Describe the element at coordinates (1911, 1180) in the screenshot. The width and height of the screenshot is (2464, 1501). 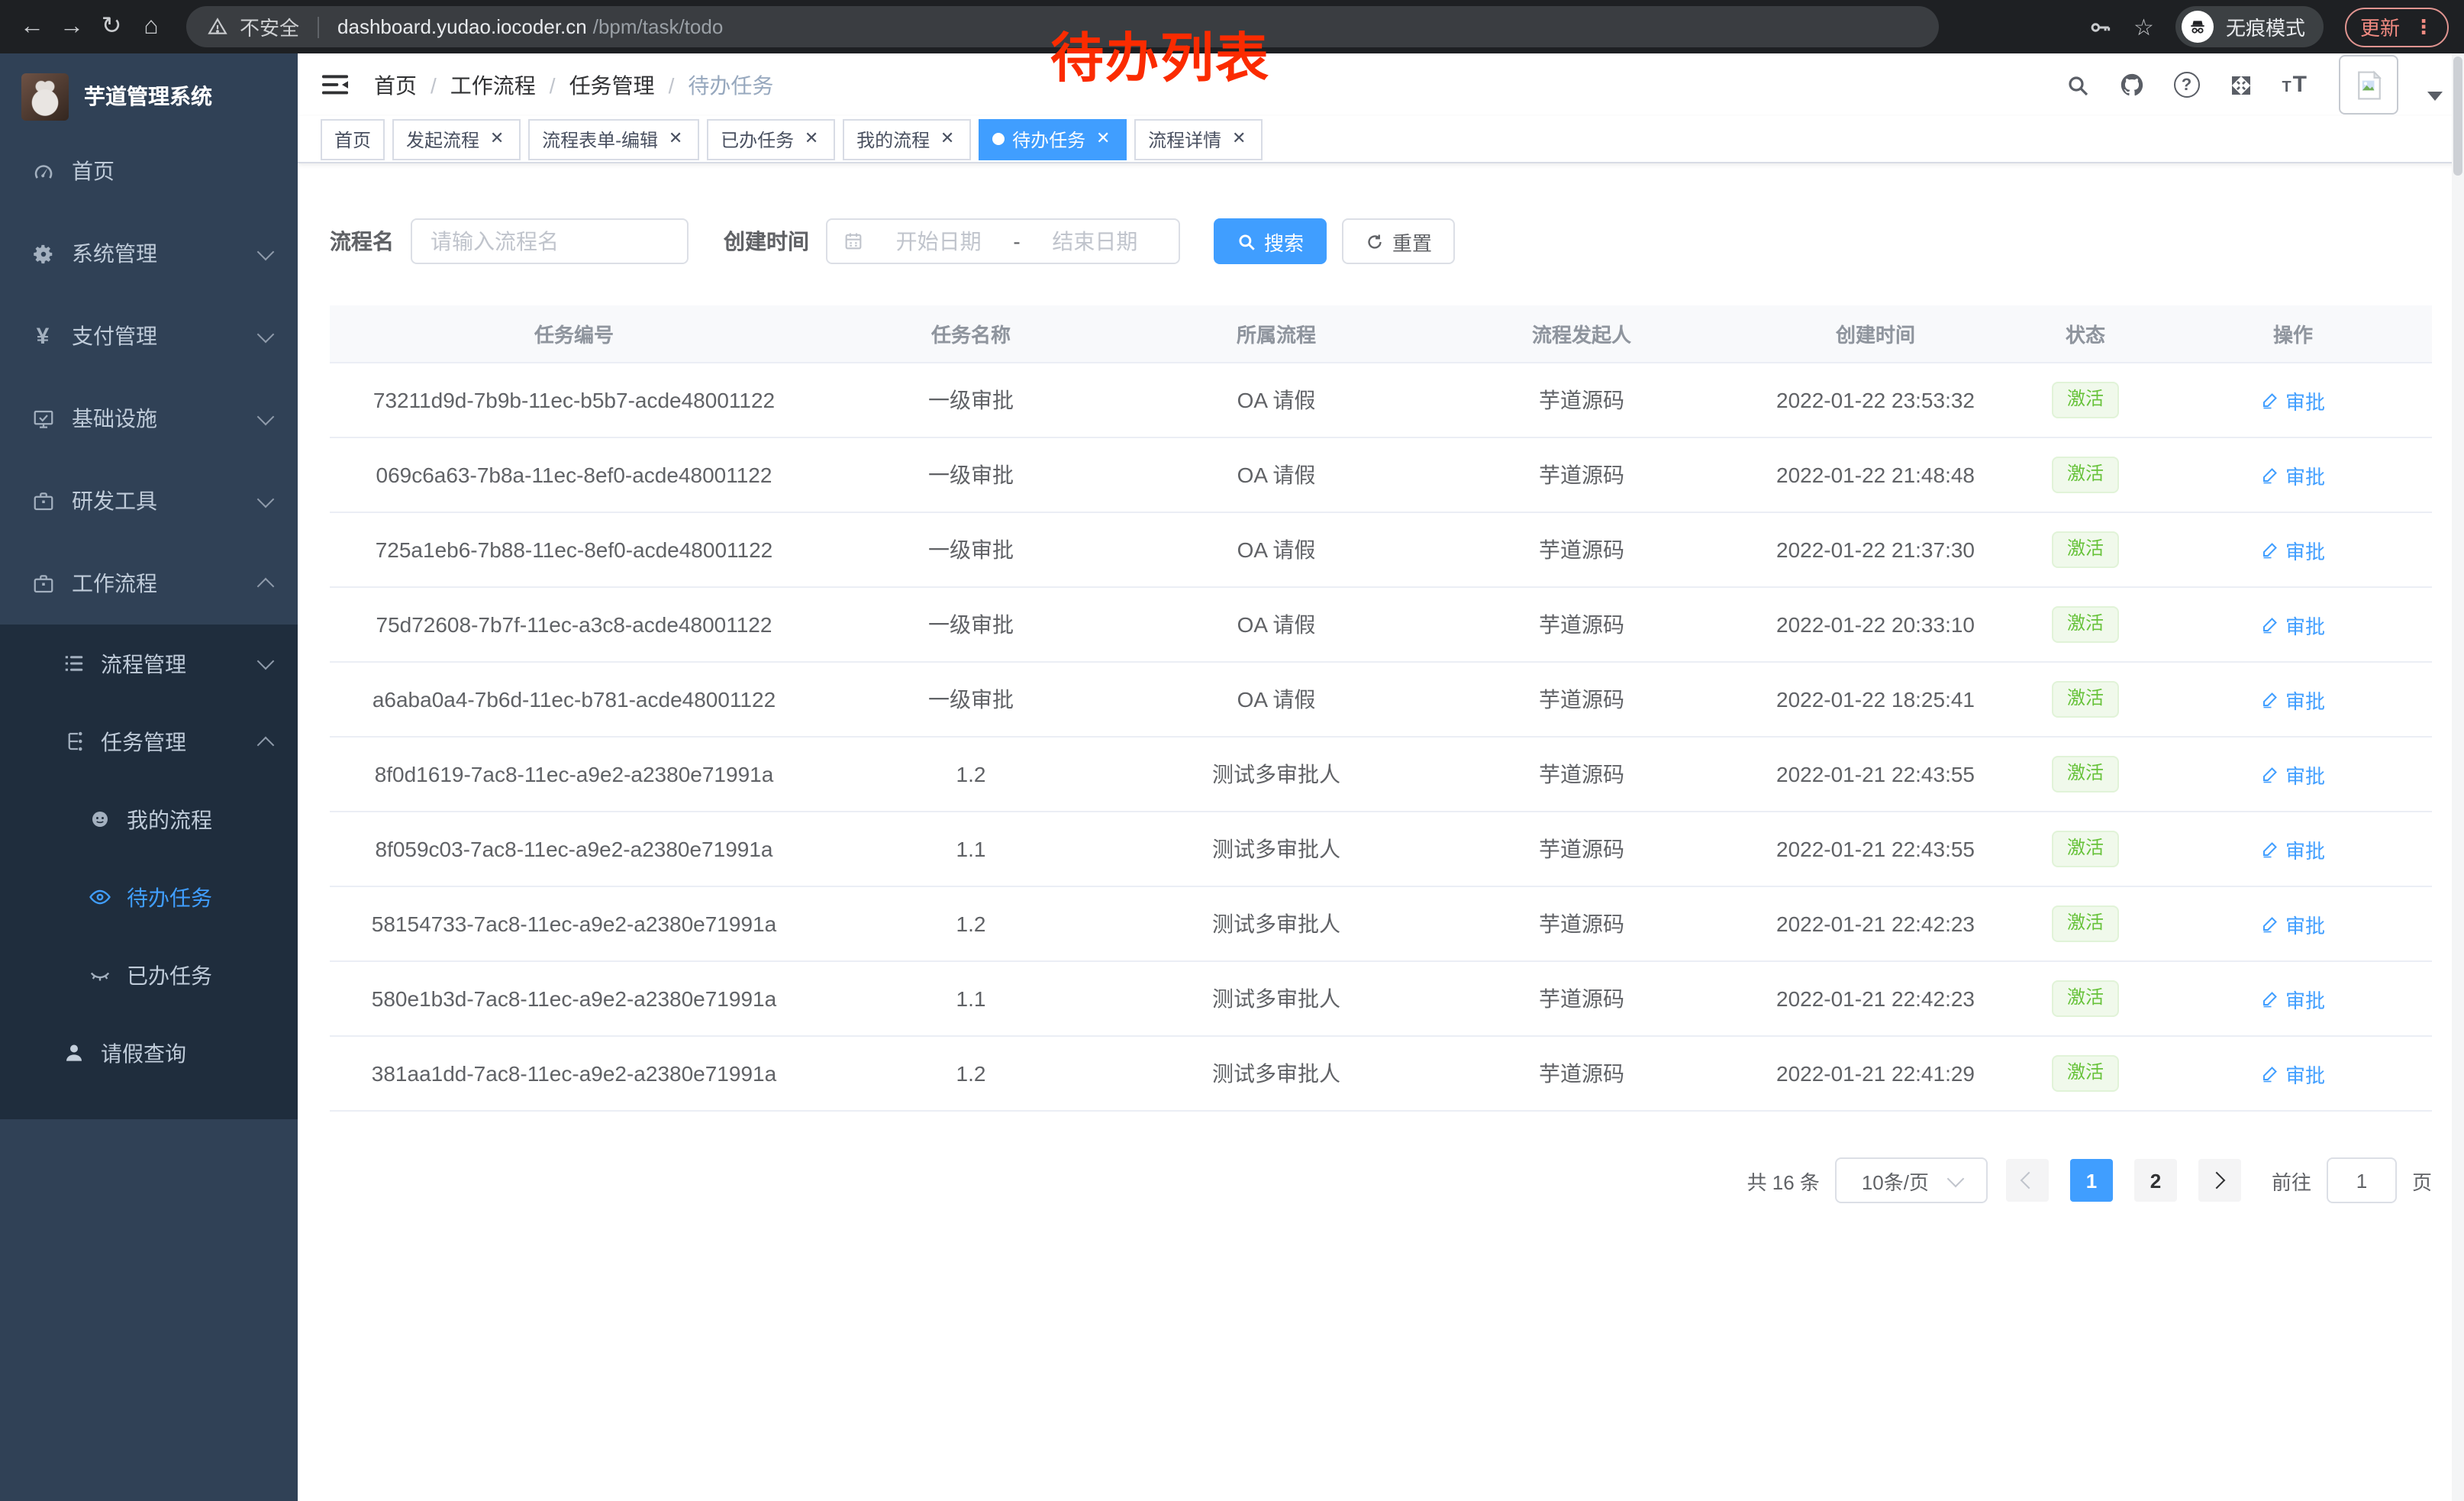
I see `page-size-select: 10条/页` at that location.